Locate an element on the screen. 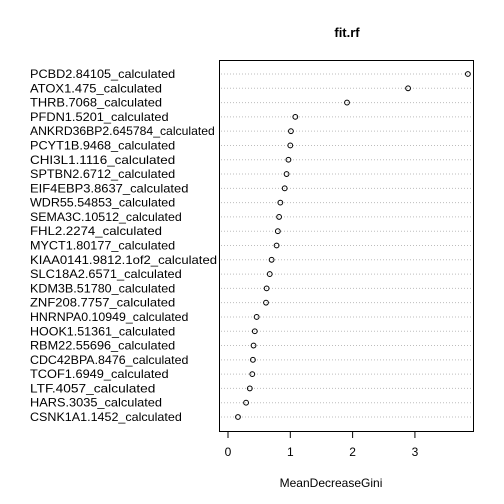 Image resolution: width=504 pixels, height=504 pixels. y-axis-label: CHI3L1.1116_calculated is located at coordinates (102, 160).